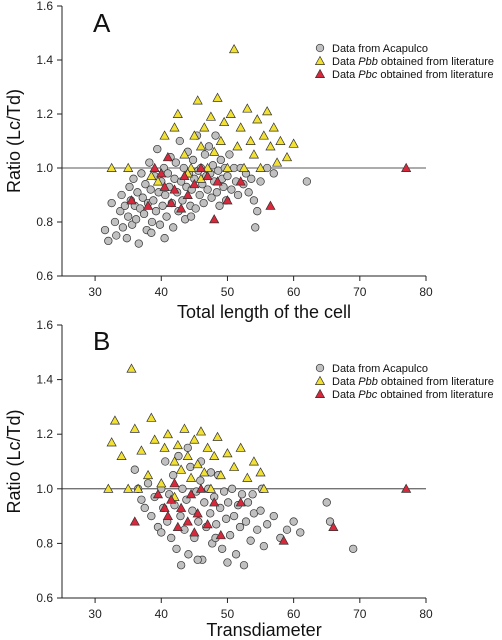 The width and height of the screenshot is (502, 640). I want to click on y-tick-label: 1.6, so click(44, 325).